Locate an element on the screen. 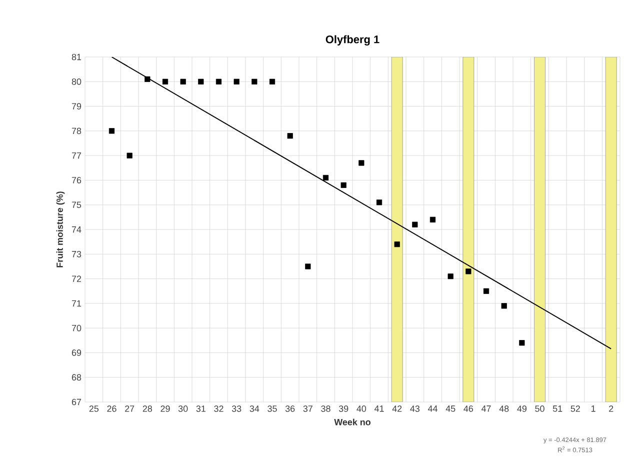 This screenshot has height=470, width=629. x-tick-label: 30 is located at coordinates (183, 409).